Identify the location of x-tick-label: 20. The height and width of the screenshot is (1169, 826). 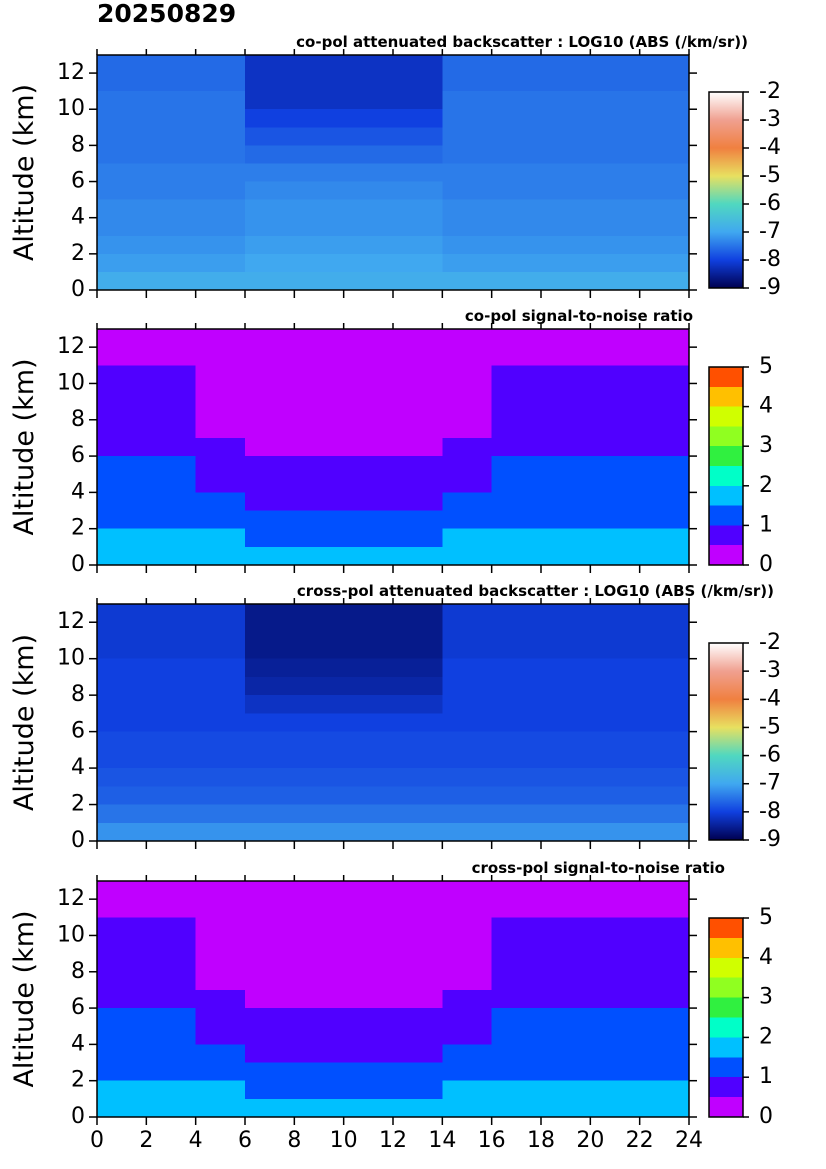
(590, 1140).